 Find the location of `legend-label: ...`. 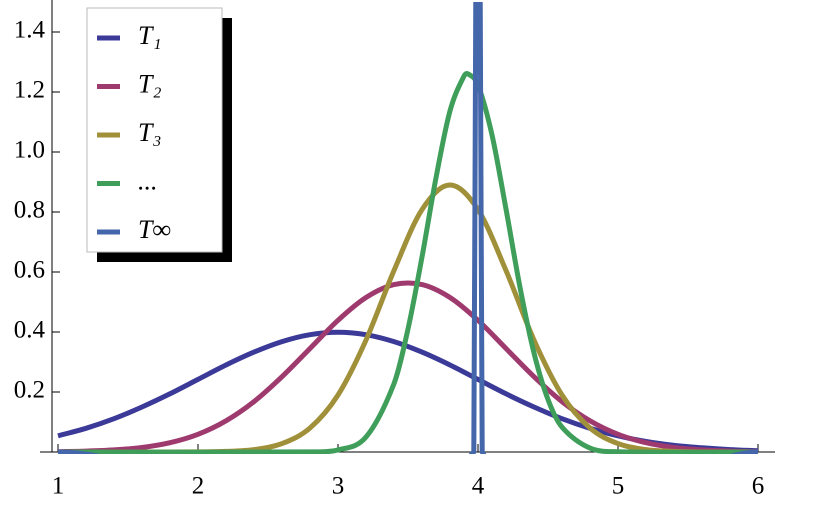

legend-label: ... is located at coordinates (148, 180).